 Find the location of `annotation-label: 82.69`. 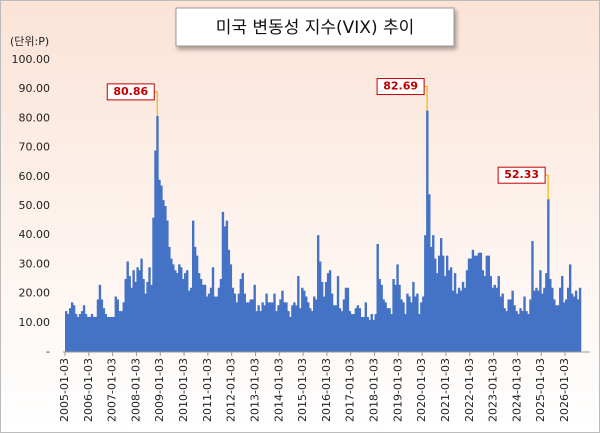

annotation-label: 82.69 is located at coordinates (400, 86).